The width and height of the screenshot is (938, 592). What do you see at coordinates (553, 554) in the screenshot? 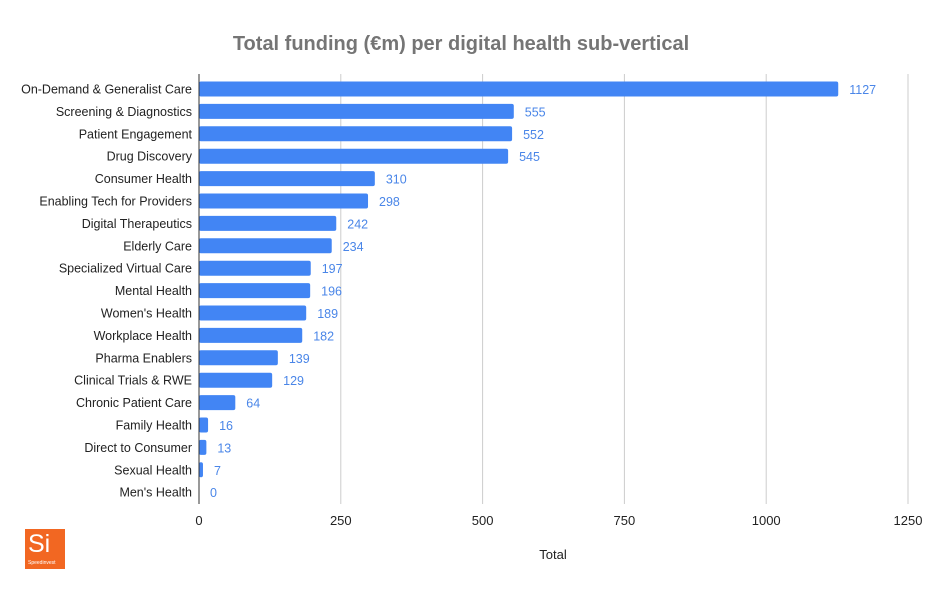
I see `x-axis-title: Total` at bounding box center [553, 554].